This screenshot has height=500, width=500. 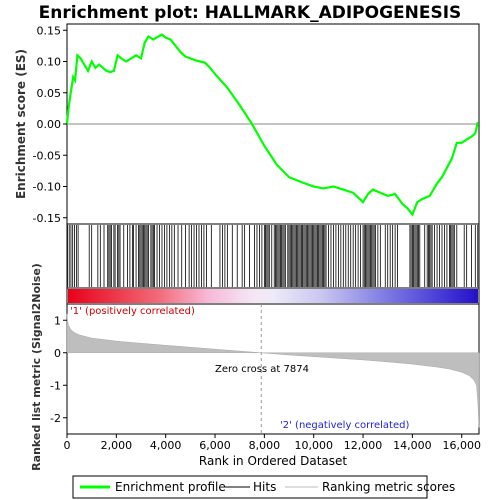 I want to click on x-tick-label: 16,000, so click(x=461, y=445).